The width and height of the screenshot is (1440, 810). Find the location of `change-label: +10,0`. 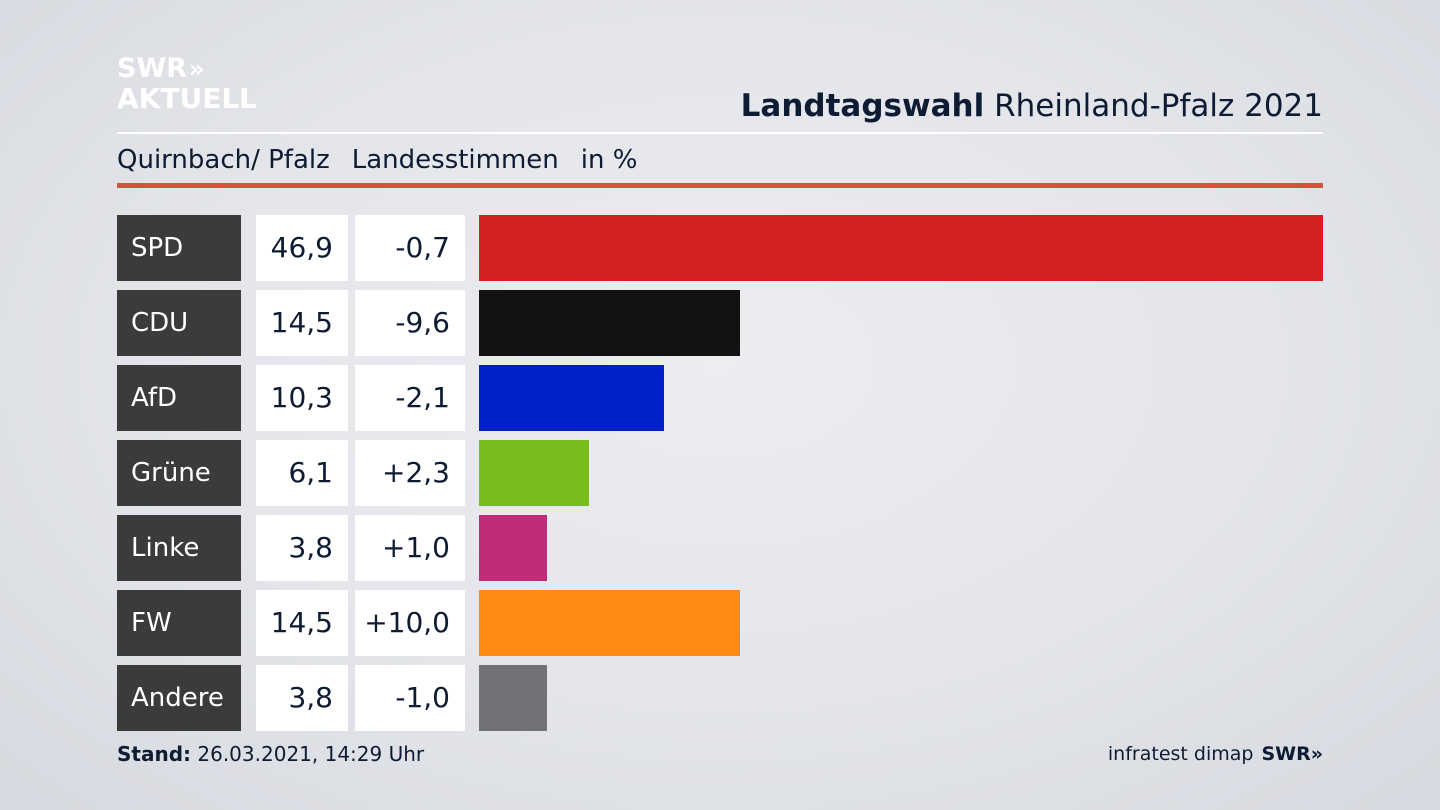

change-label: +10,0 is located at coordinates (410, 623).